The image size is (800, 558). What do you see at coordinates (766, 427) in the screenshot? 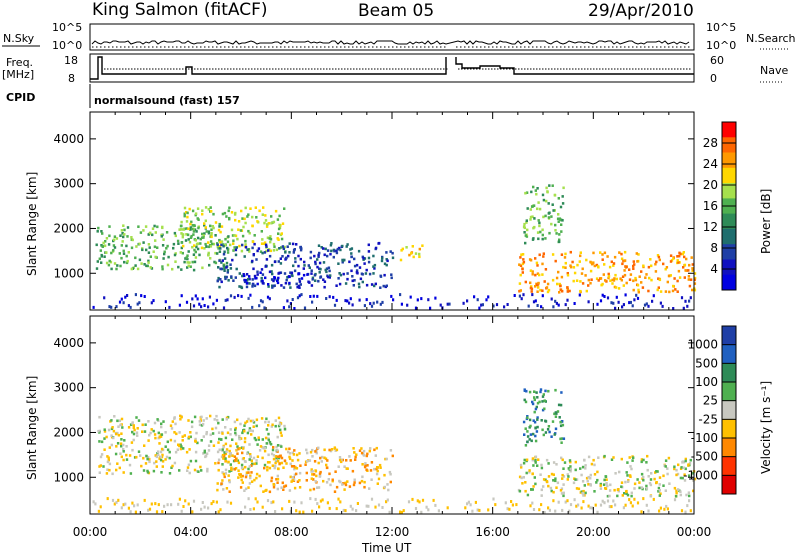
I see `velocity-colorbar-label: Velocity [m s⁻¹]` at bounding box center [766, 427].